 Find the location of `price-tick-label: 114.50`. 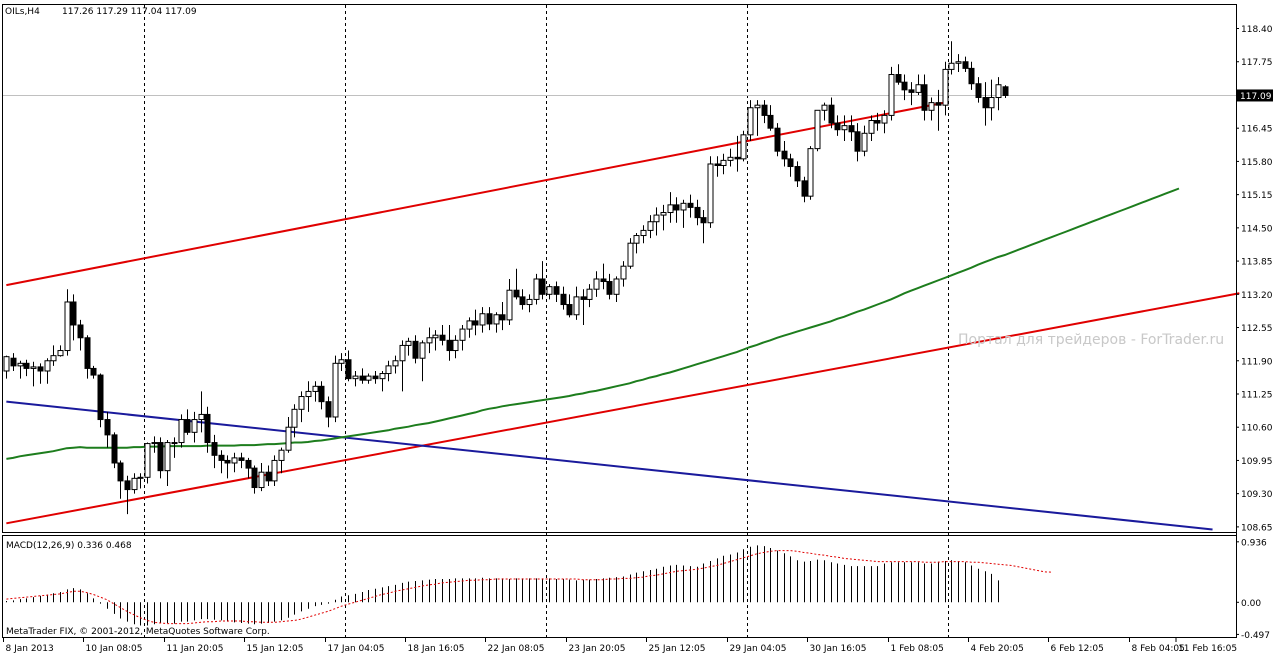

price-tick-label: 114.50 is located at coordinates (1257, 229).